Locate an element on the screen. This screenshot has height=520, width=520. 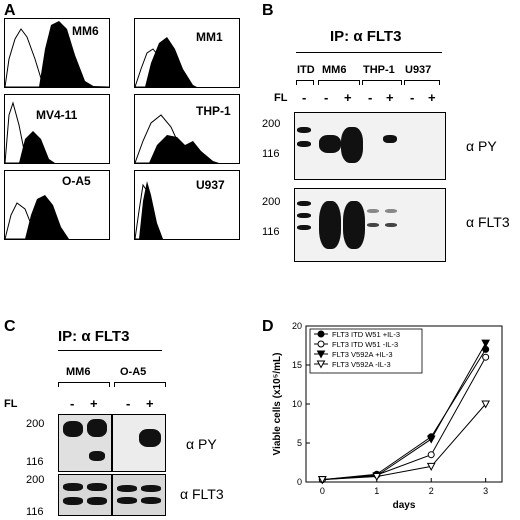
cell-label-o-a5: O-A5 is located at coordinates (76, 181).